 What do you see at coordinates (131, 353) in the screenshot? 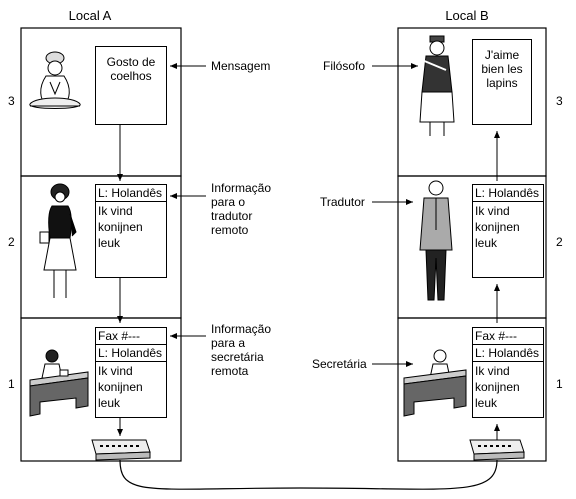
I see `site-a-secretary-lang: L: Holandês` at bounding box center [131, 353].